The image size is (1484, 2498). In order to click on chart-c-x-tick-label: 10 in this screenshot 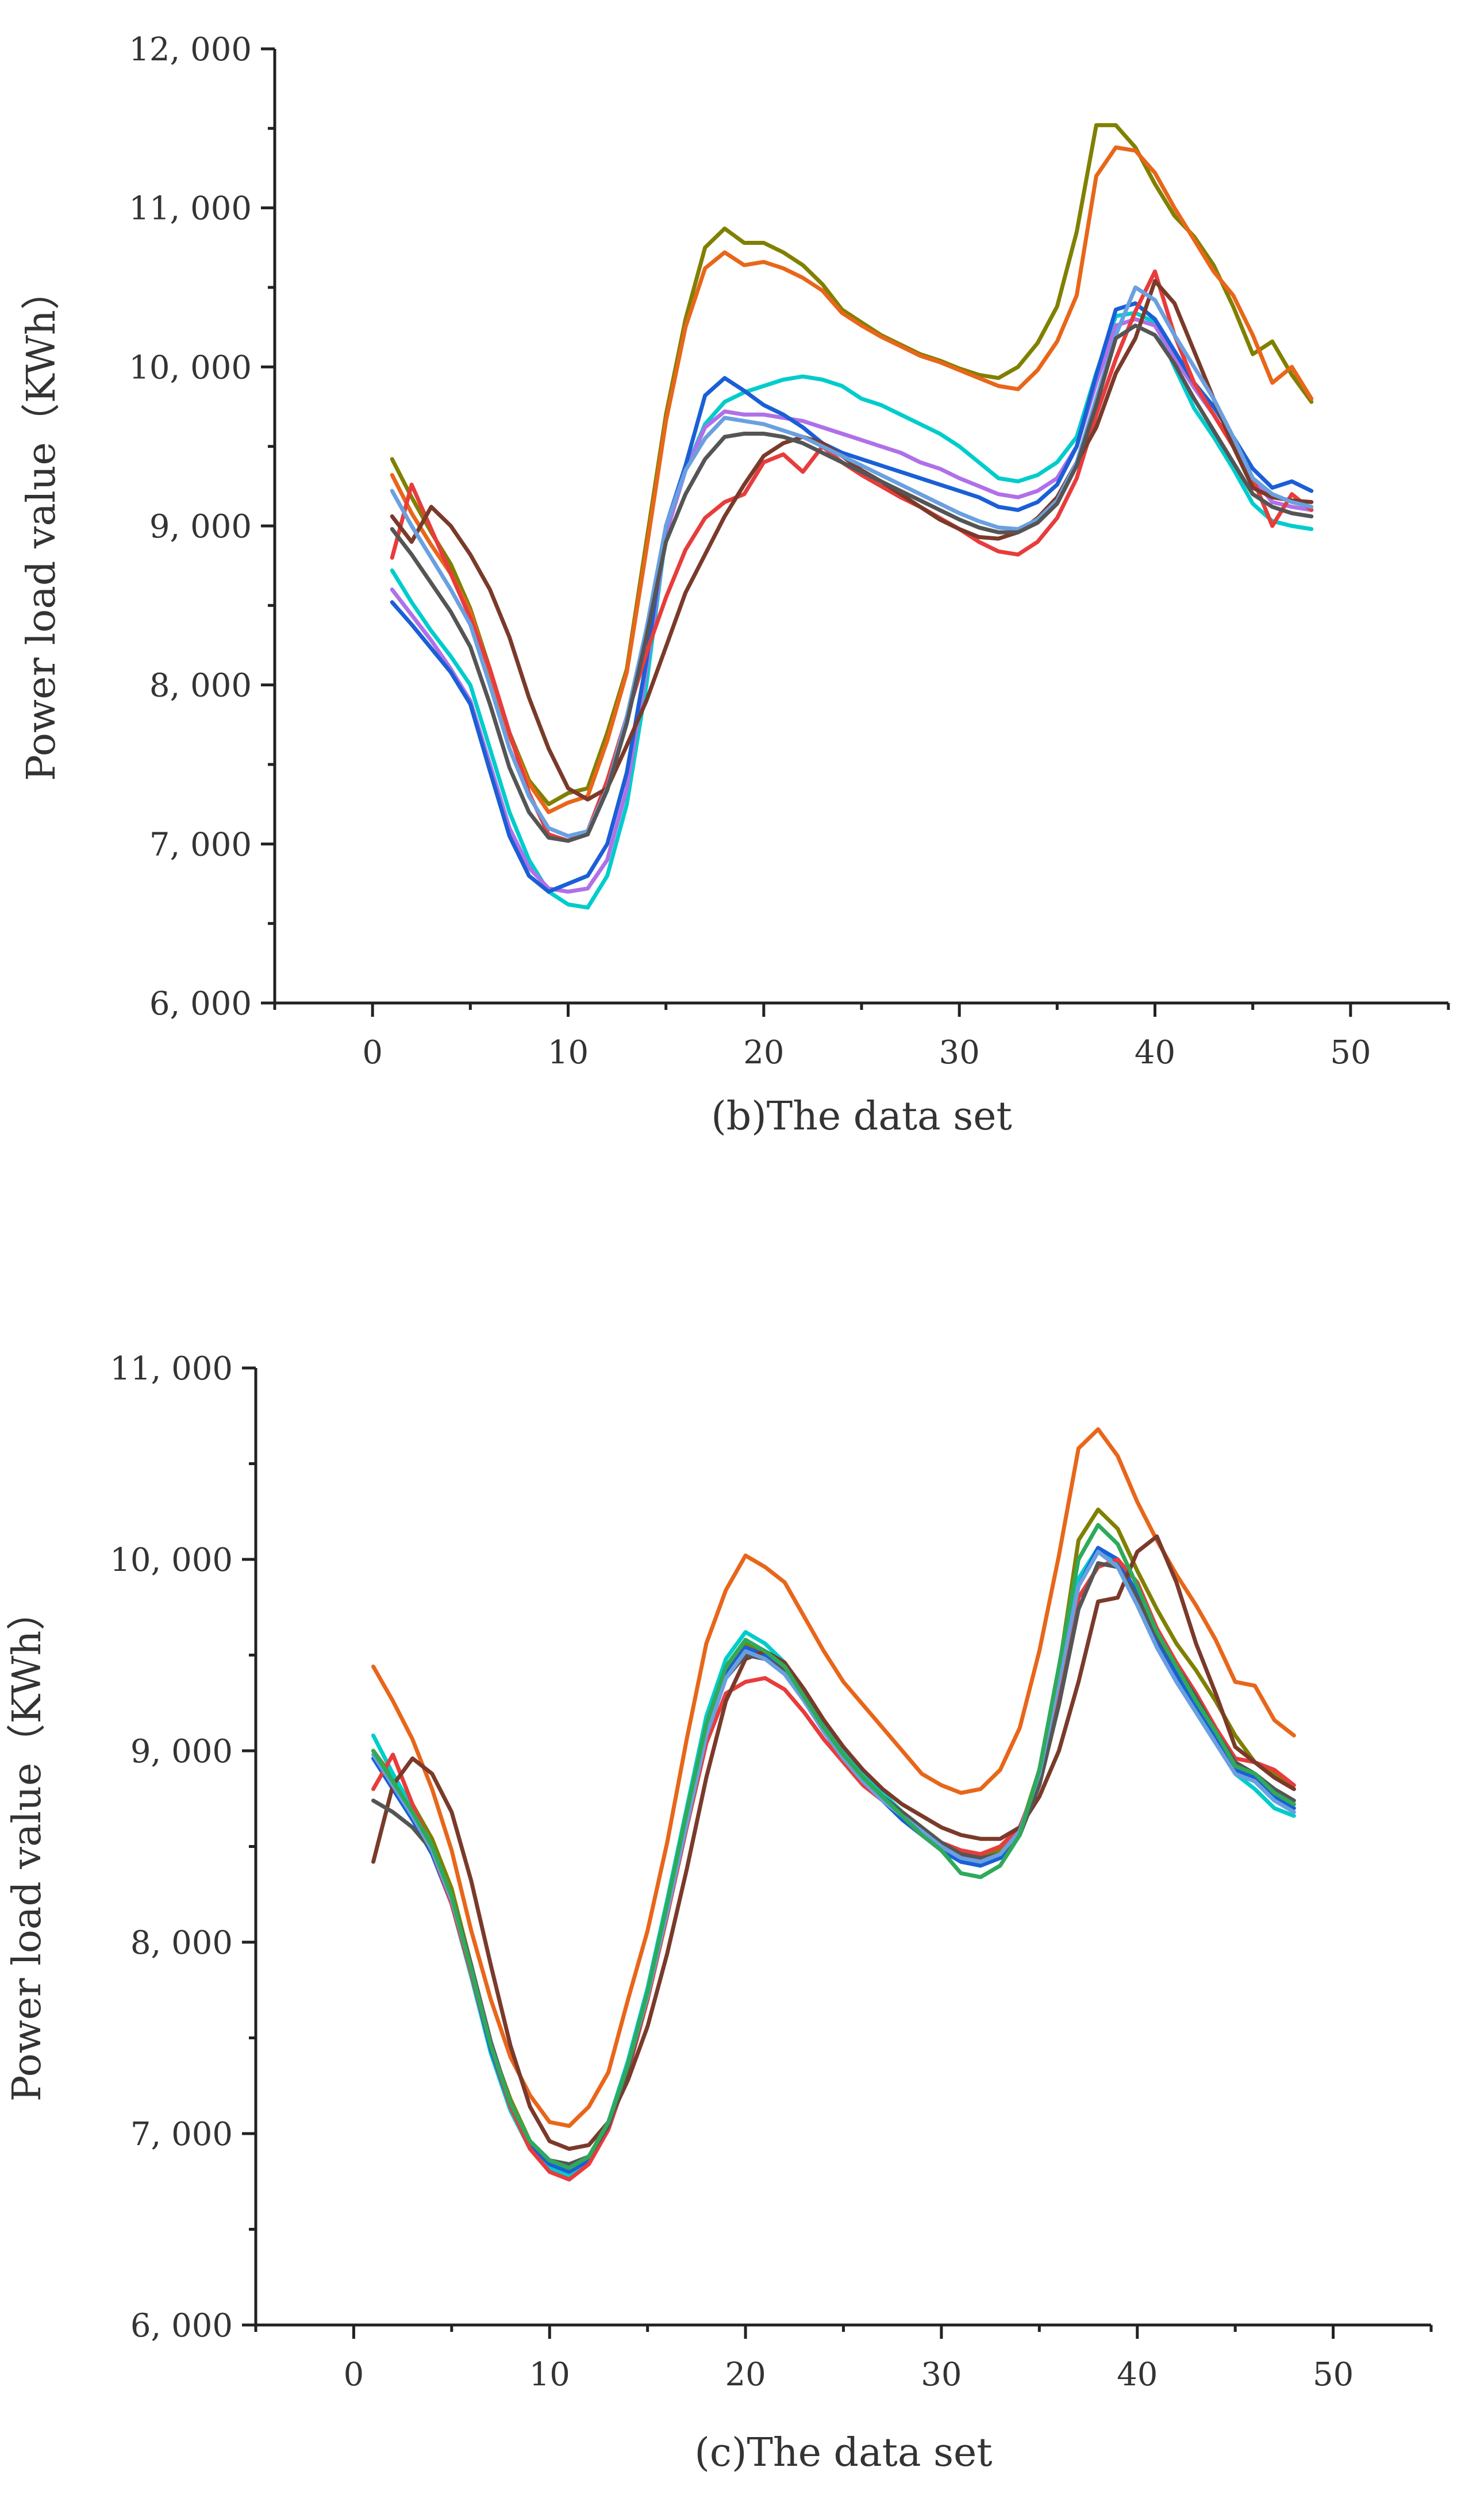, I will do `click(549, 2374)`.